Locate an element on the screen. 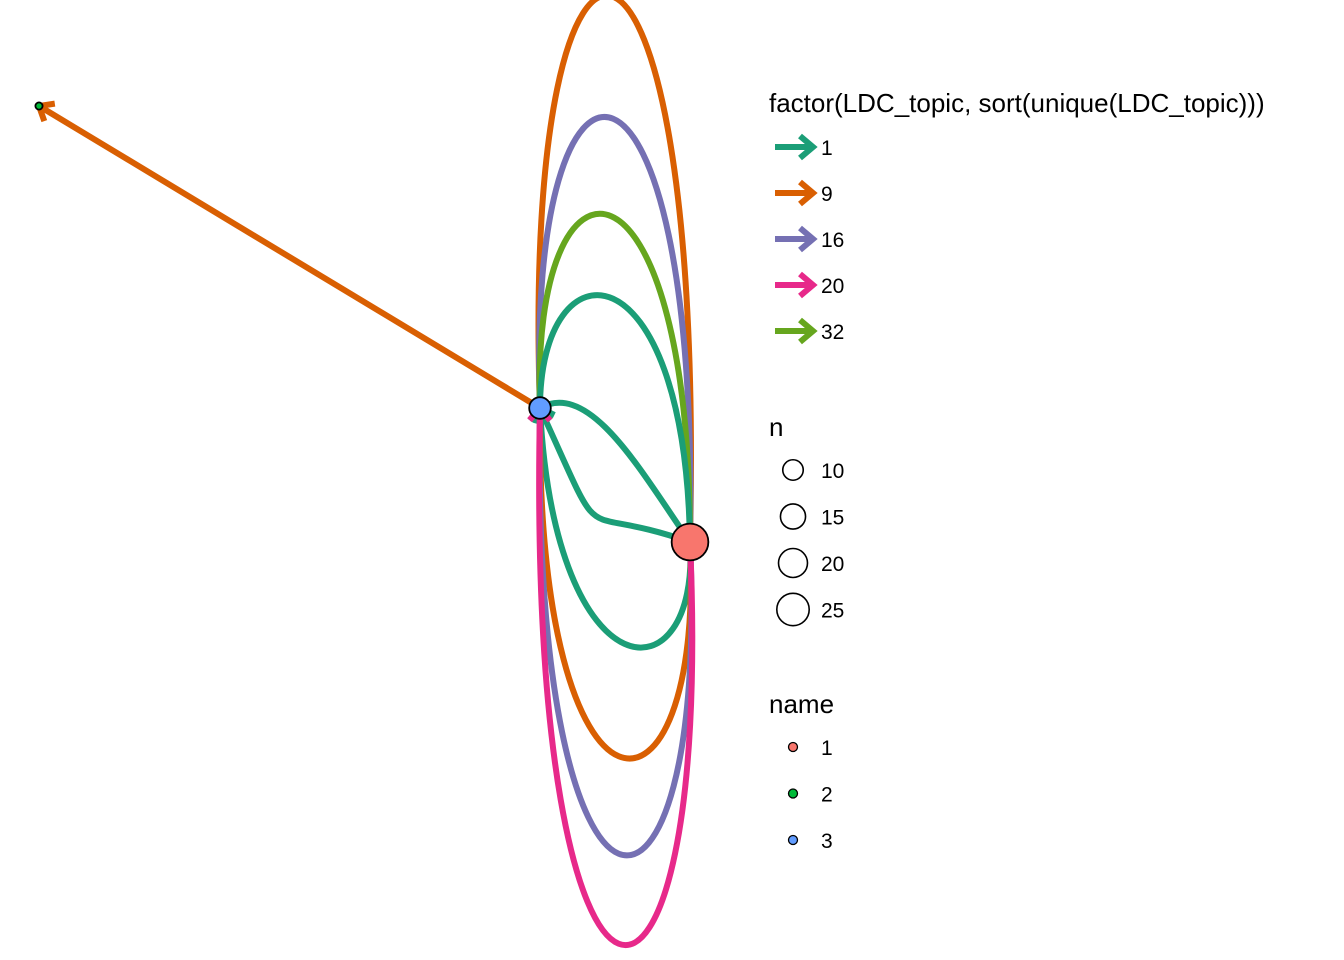 The width and height of the screenshot is (1344, 960). legend-topic-item: 20 is located at coordinates (809, 285).